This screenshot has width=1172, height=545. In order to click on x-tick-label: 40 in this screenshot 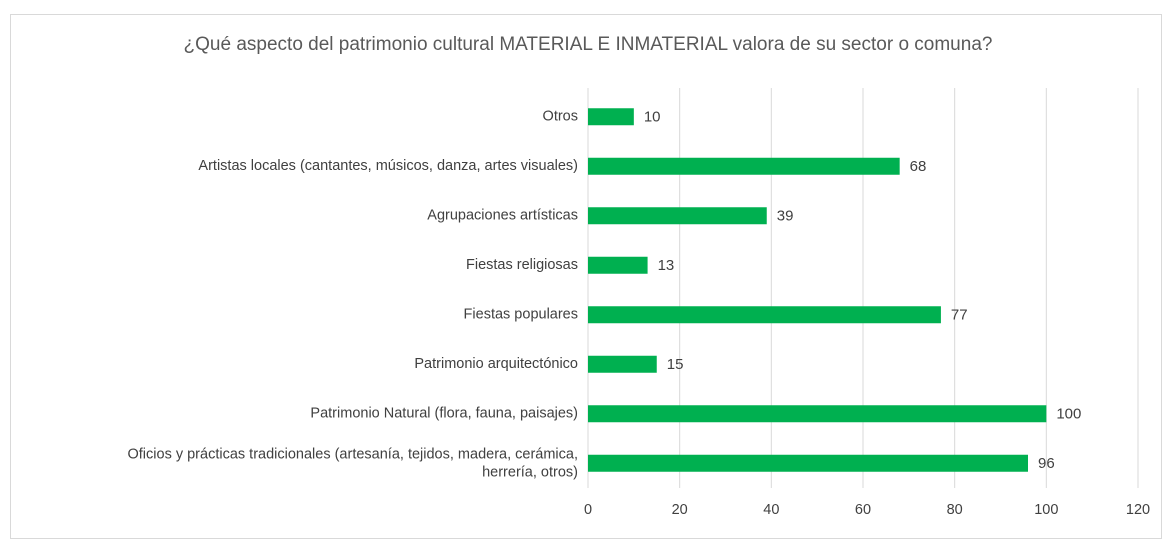, I will do `click(771, 510)`.